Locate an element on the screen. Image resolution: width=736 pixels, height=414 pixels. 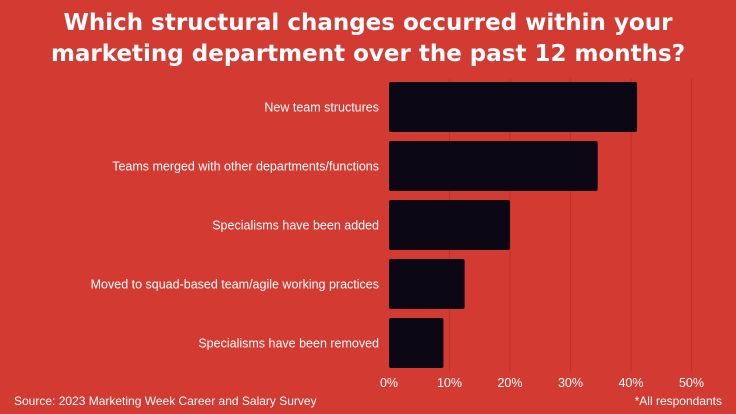
category-label: Specialisms have been removed is located at coordinates (288, 344).